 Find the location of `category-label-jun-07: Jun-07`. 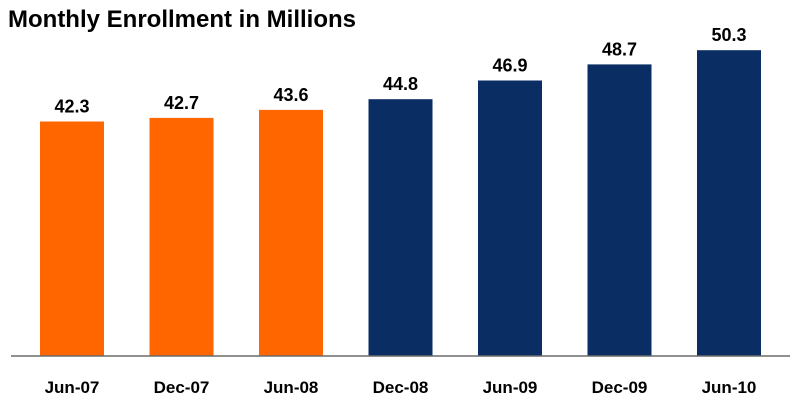

category-label-jun-07: Jun-07 is located at coordinates (72, 387).